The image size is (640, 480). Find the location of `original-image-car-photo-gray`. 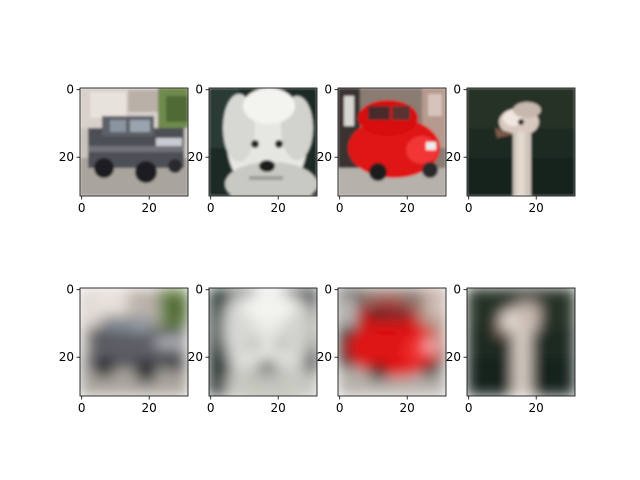

original-image-car-photo-gray is located at coordinates (134, 142).